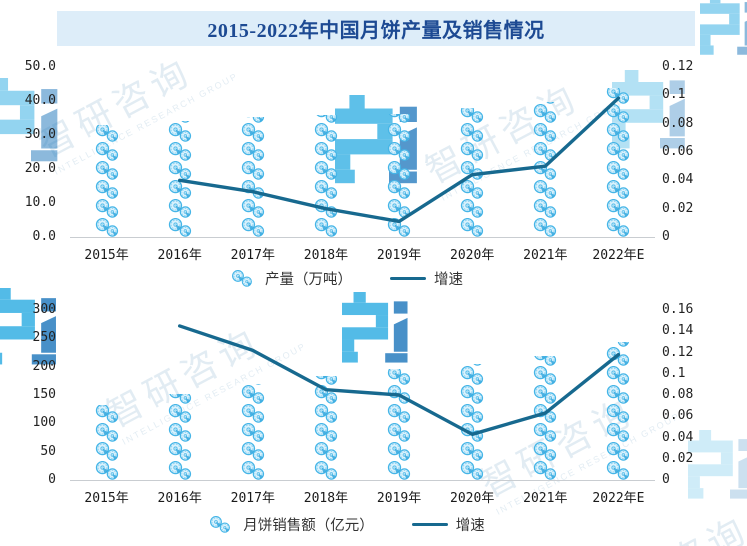  I want to click on x-axis-line, so click(362, 480).